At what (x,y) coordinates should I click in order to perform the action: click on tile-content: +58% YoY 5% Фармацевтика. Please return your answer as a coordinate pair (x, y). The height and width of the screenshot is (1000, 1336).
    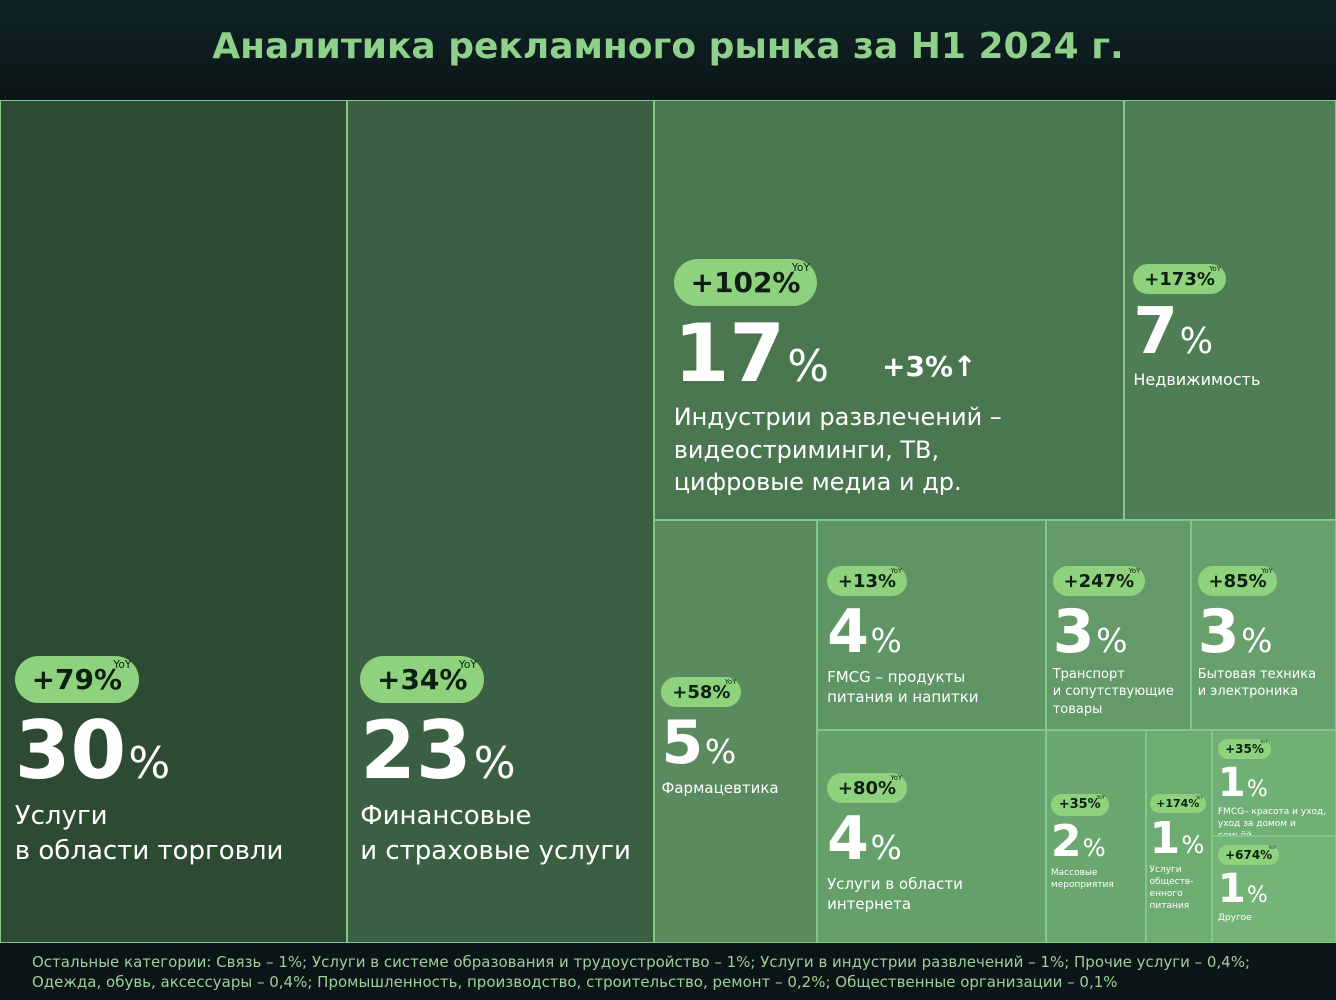
    Looking at the image, I should click on (735, 737).